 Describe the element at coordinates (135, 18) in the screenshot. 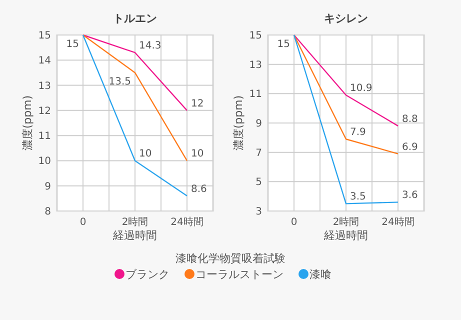

I see `chart-title: トルエン` at that location.